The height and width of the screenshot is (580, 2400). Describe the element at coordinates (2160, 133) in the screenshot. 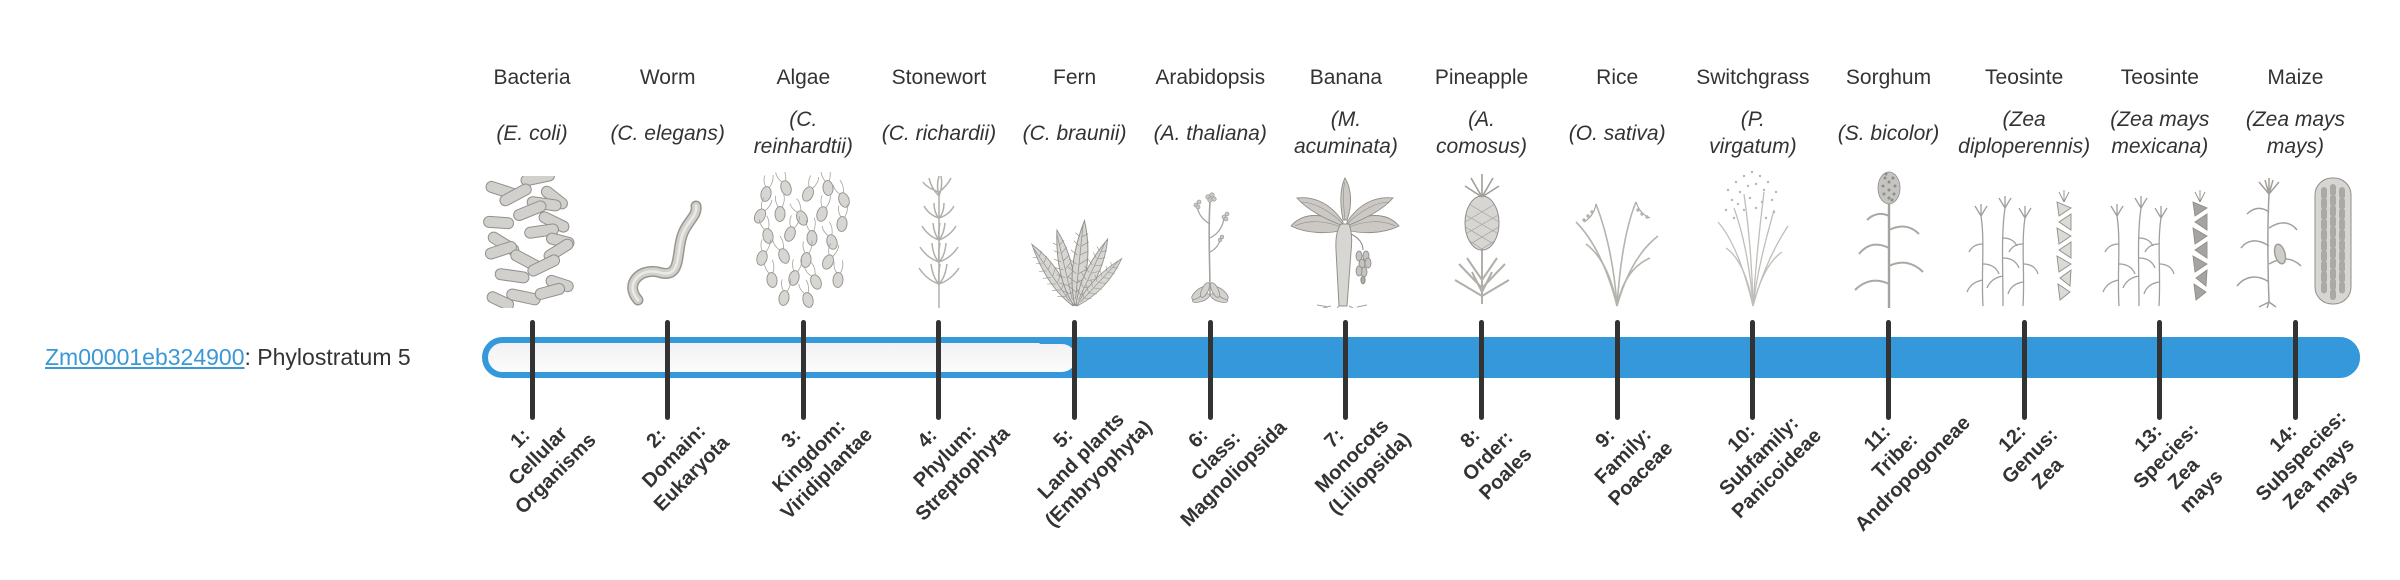

I see `organism-scientific-name: (Zea mays mexicana)` at that location.